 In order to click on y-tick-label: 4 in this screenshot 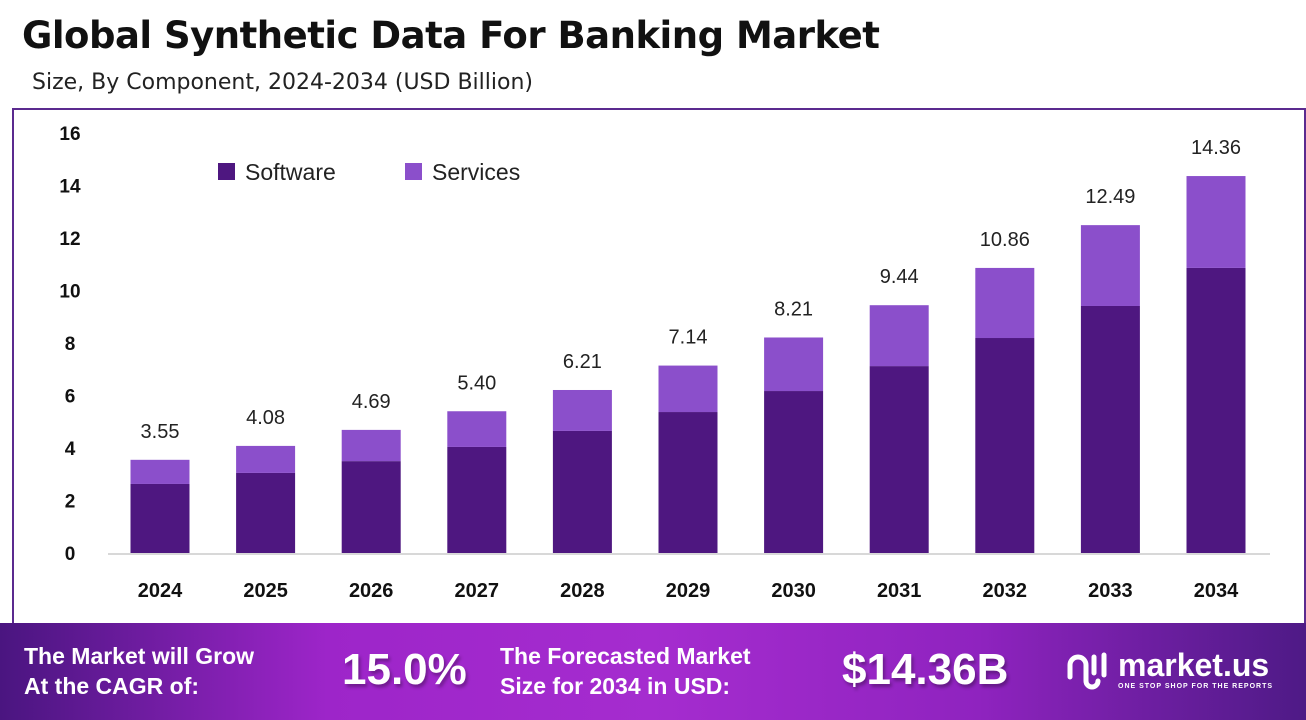, I will do `click(70, 449)`.